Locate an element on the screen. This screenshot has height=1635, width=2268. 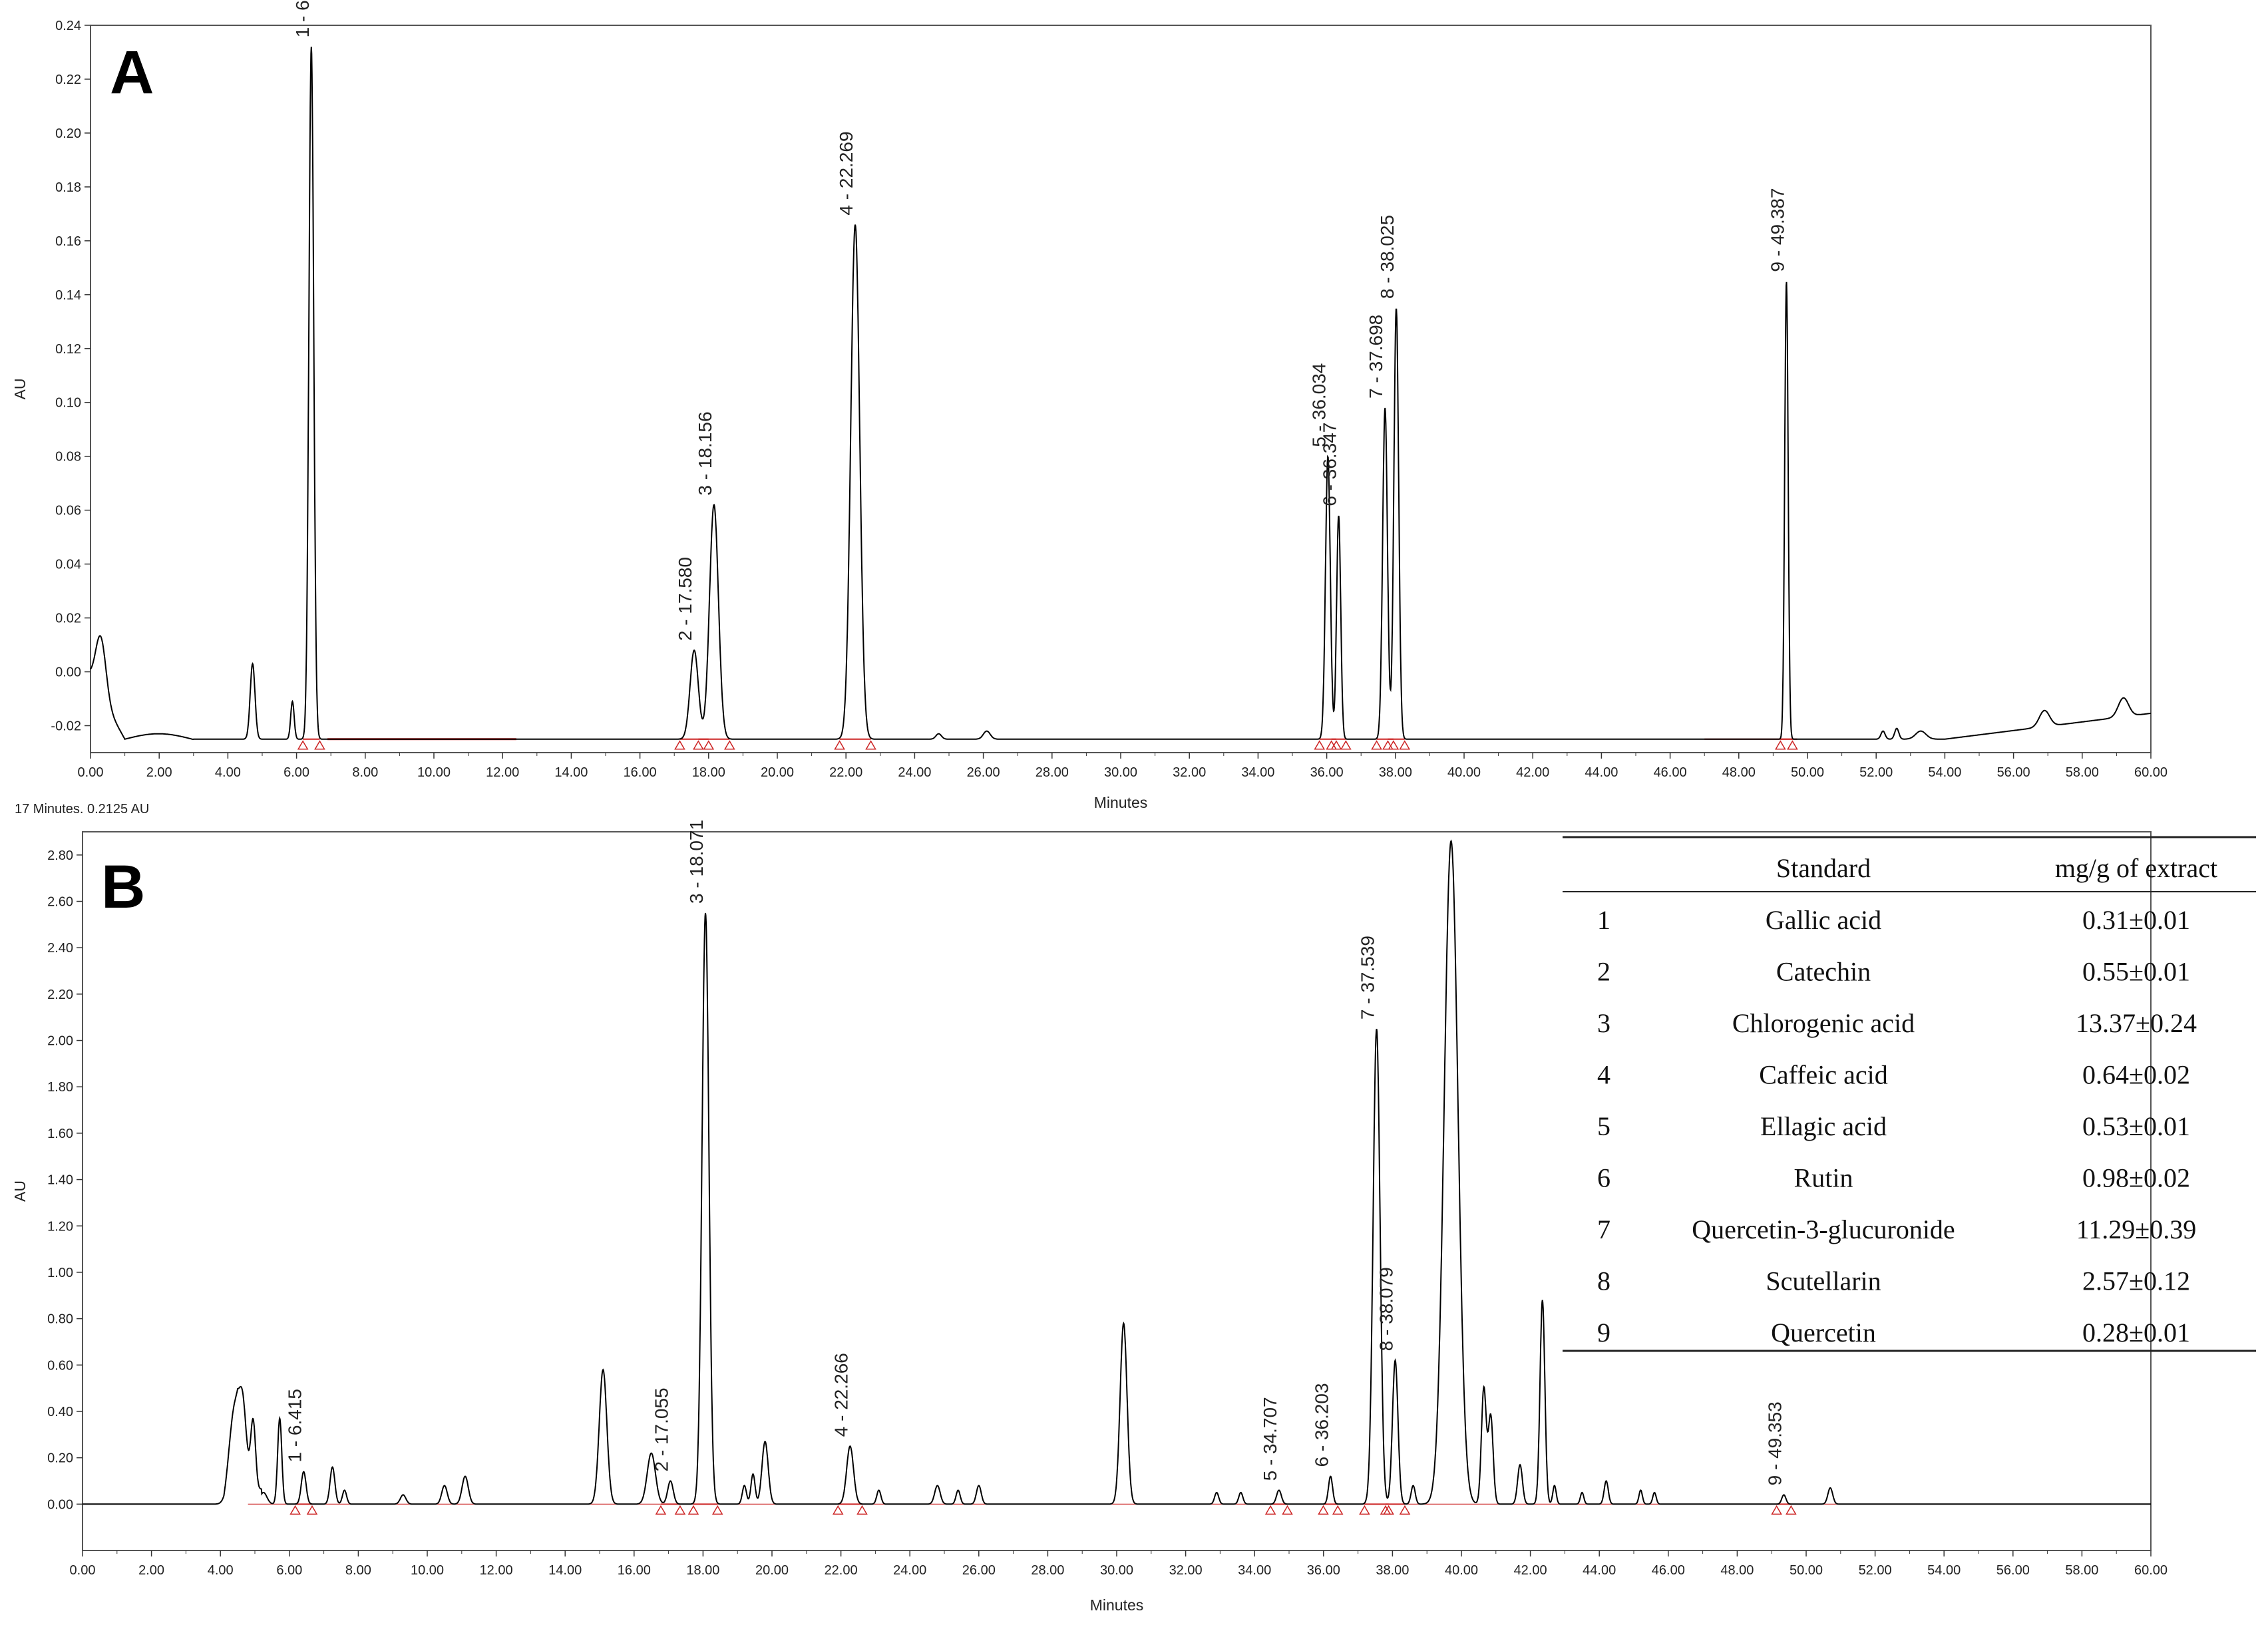
table-cell-value: 0.28±0.01 is located at coordinates (2136, 1333).